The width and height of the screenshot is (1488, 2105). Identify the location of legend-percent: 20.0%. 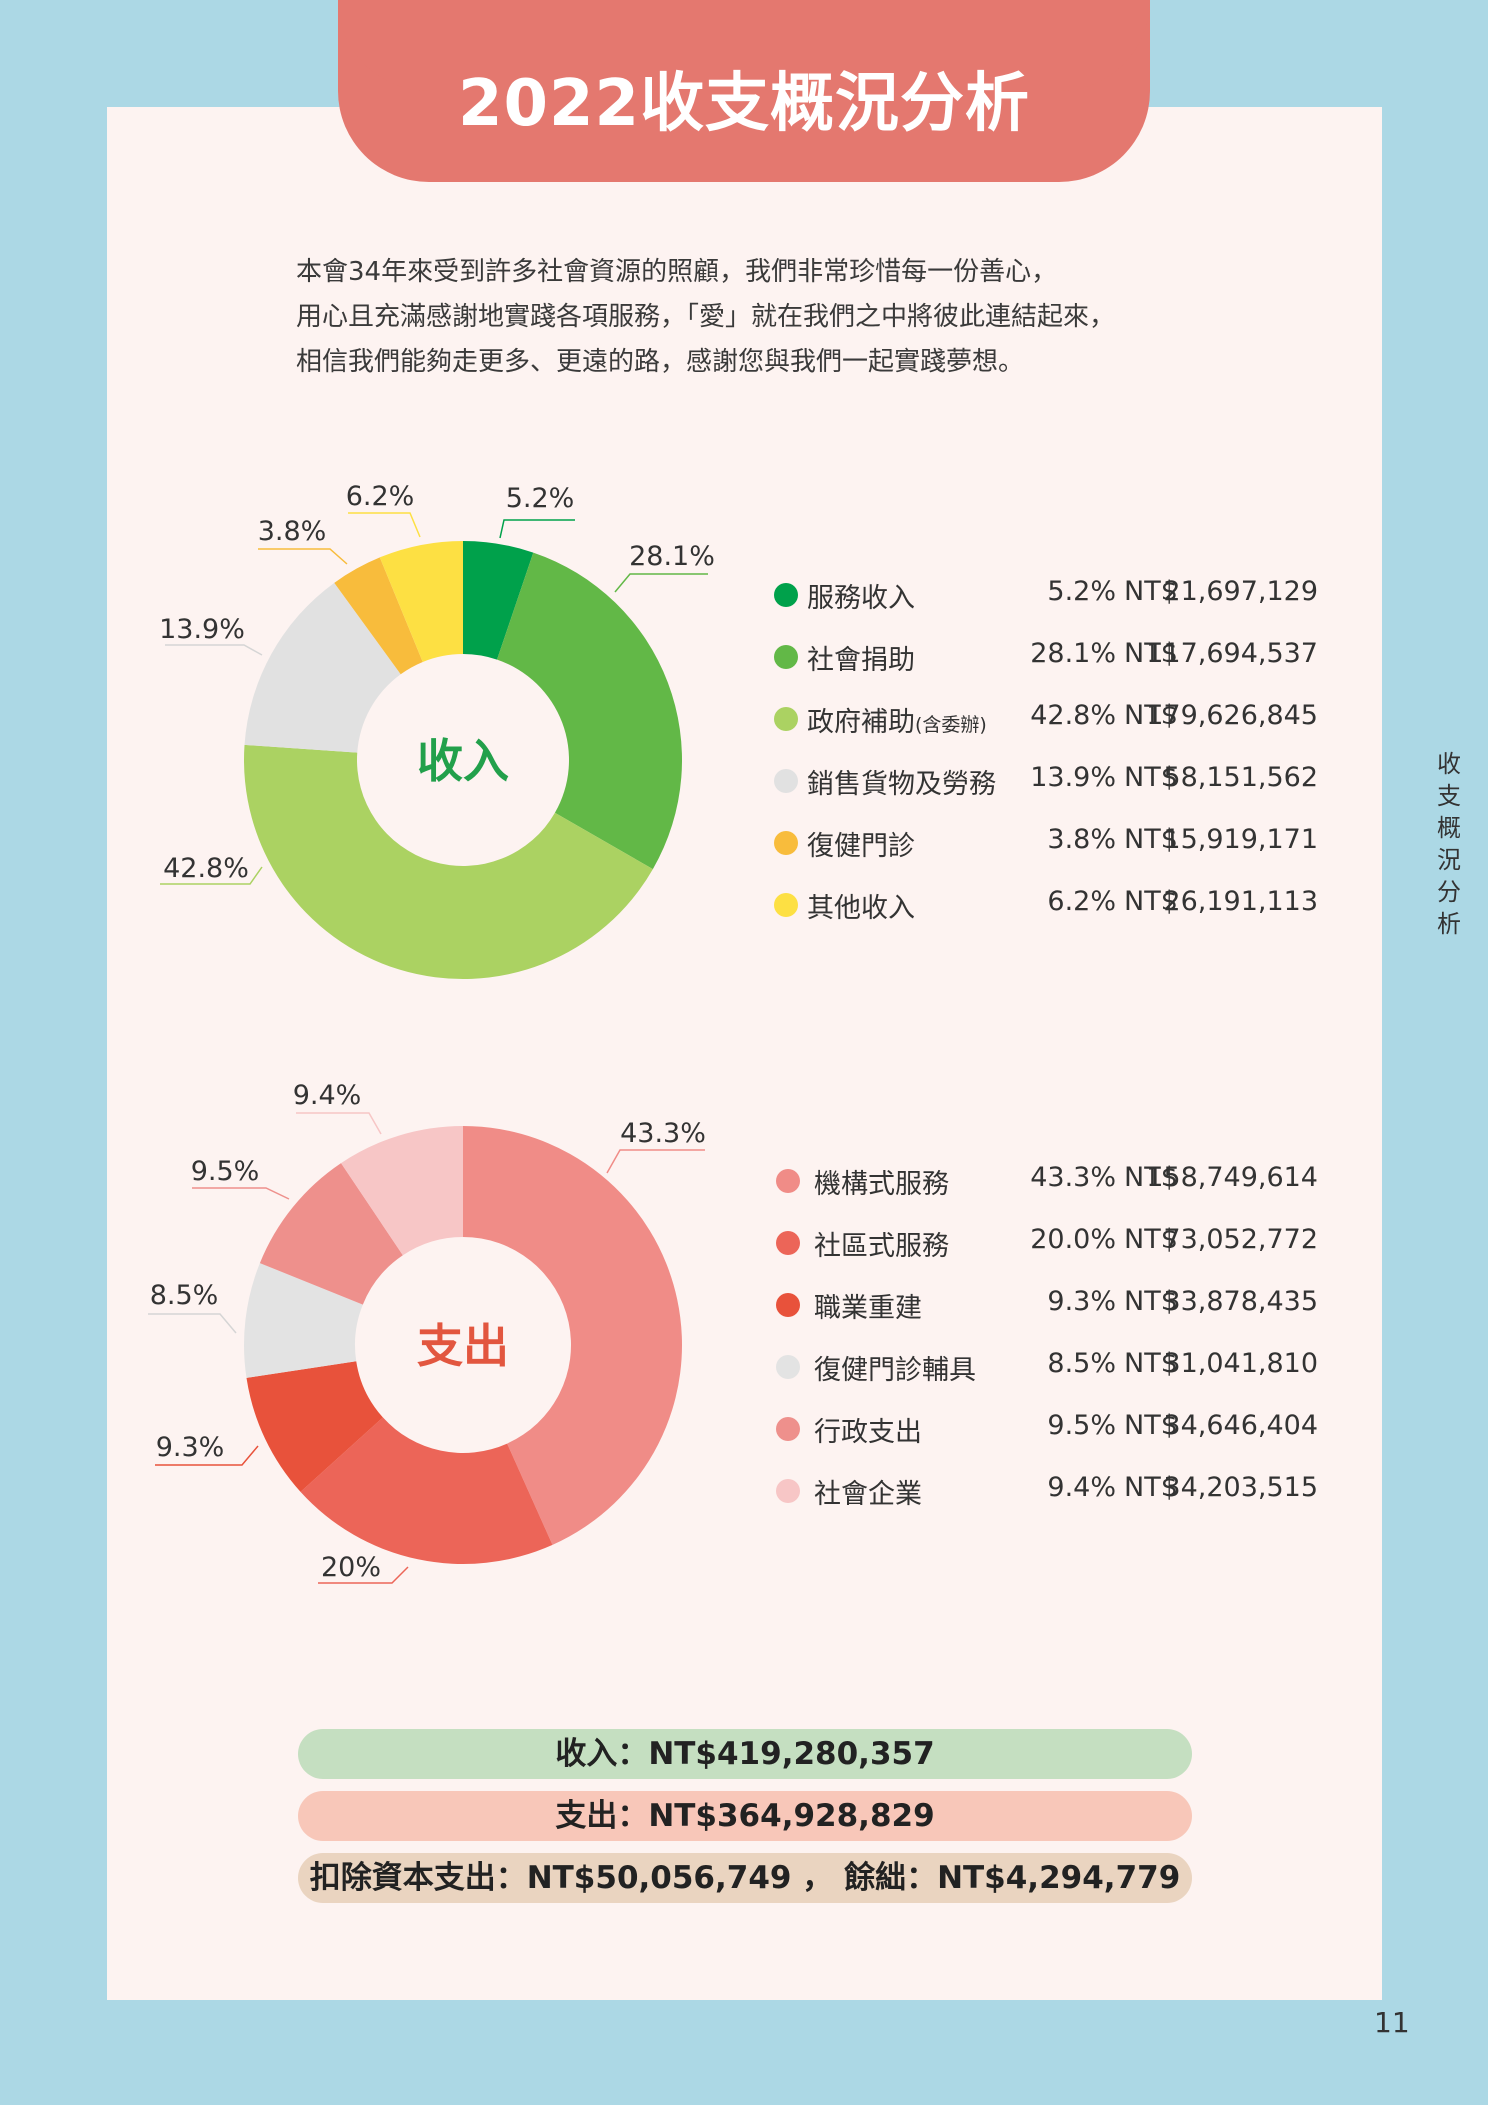
(1073, 1239).